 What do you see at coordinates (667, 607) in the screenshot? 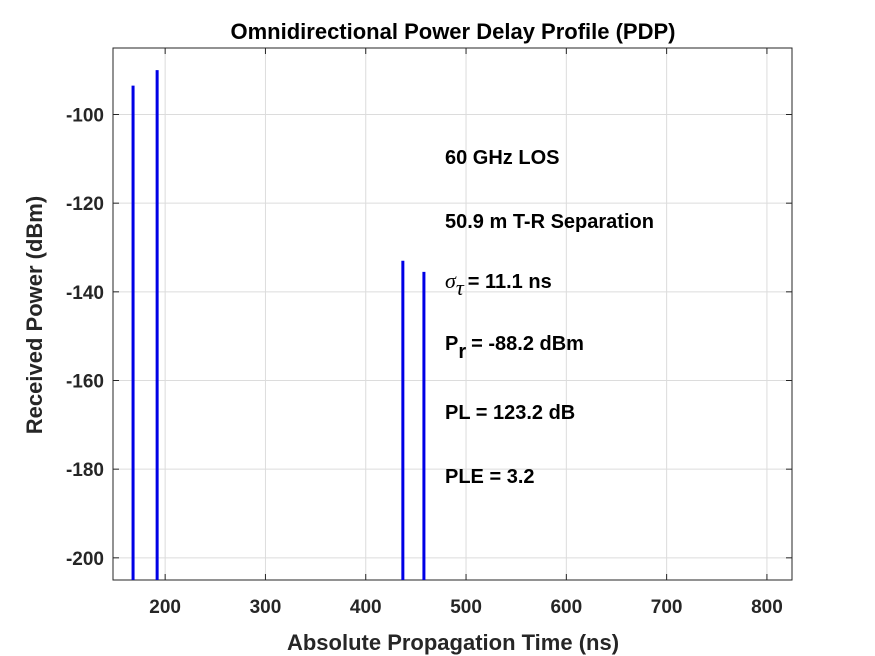
I see `x-tick-label: 700` at bounding box center [667, 607].